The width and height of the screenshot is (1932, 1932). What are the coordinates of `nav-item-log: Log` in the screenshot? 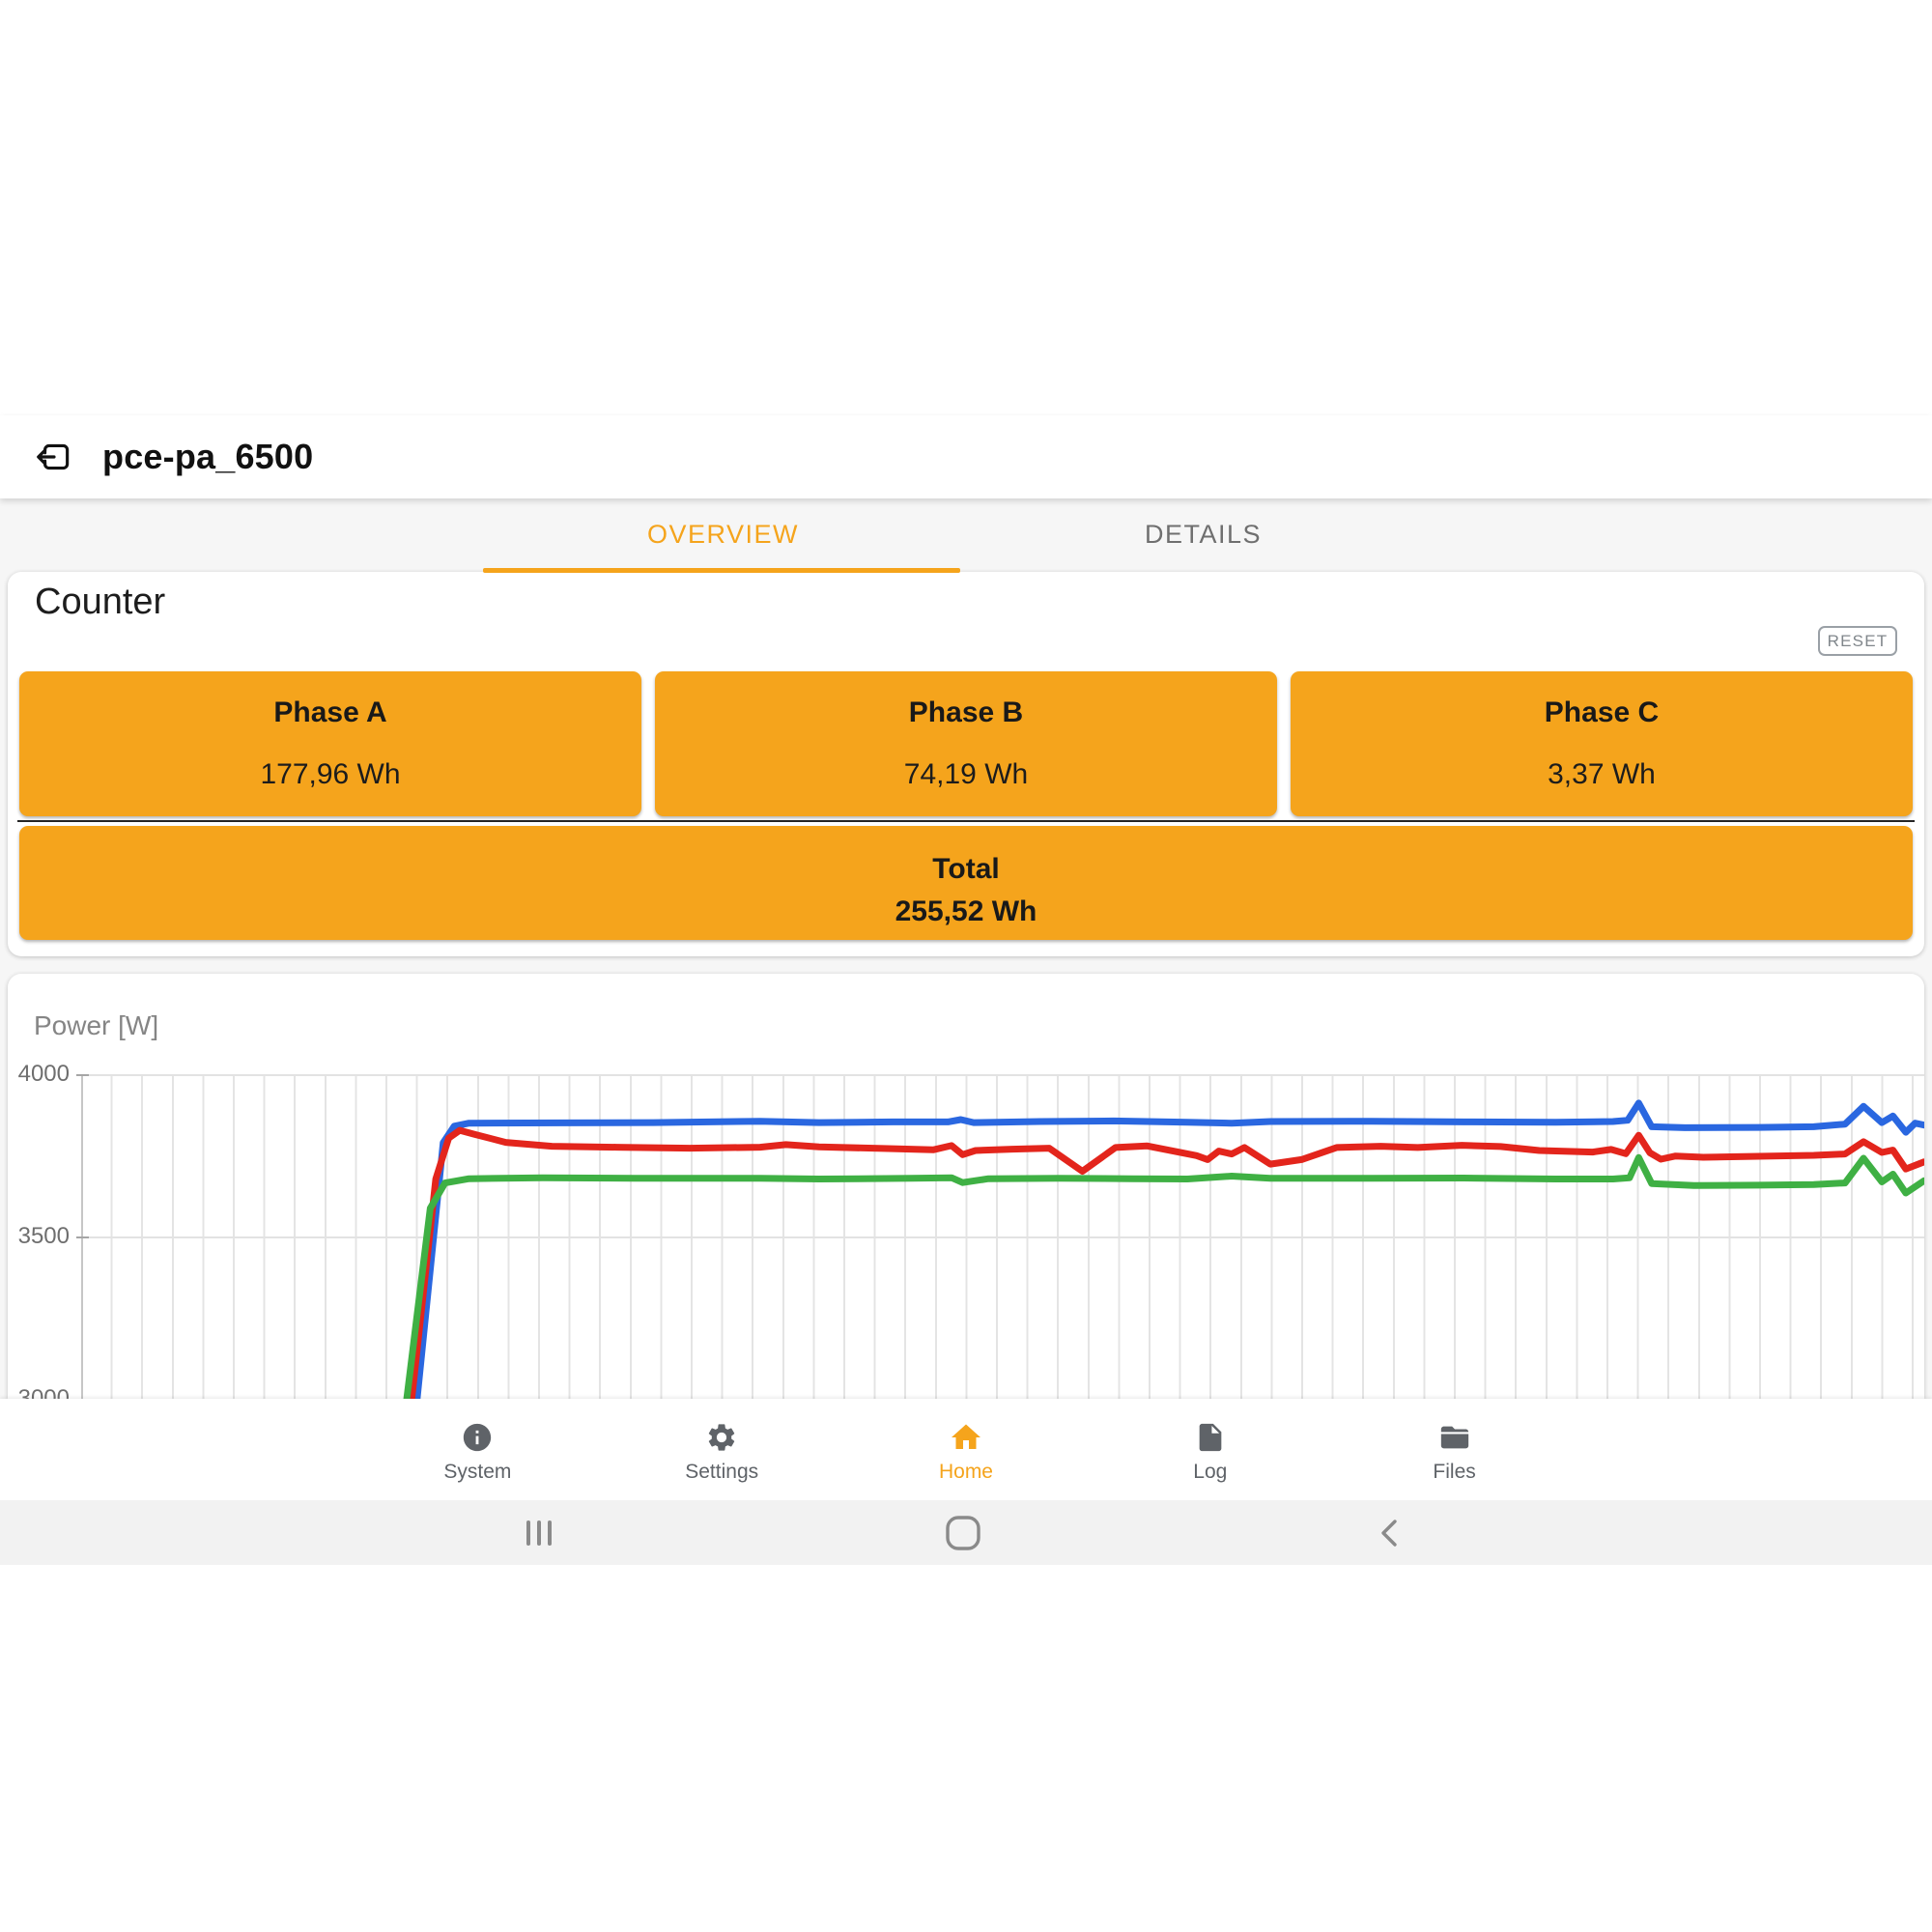 It's located at (1210, 1449).